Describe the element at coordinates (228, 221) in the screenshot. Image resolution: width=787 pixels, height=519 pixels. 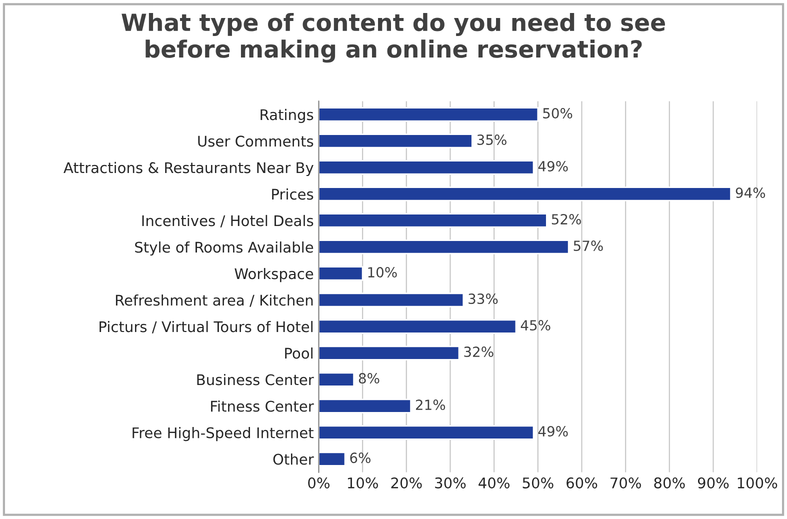
I see `y-tick-label: Incentives / Hotel Deals` at that location.